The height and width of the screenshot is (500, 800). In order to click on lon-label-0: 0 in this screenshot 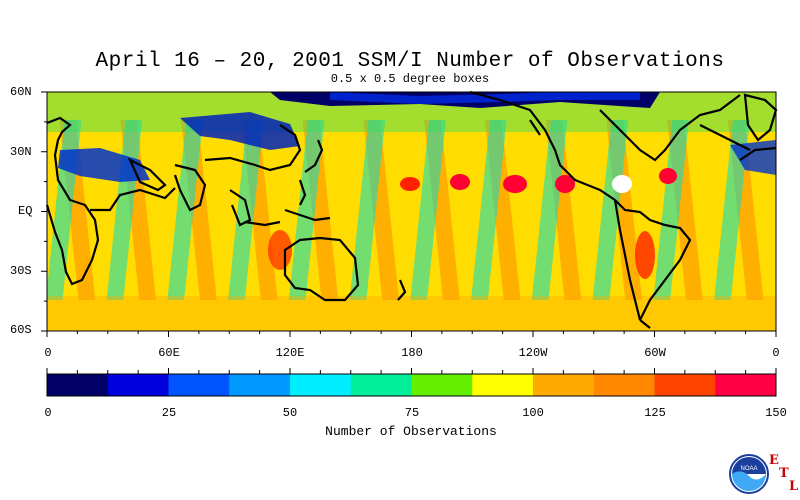, I will do `click(48, 353)`.